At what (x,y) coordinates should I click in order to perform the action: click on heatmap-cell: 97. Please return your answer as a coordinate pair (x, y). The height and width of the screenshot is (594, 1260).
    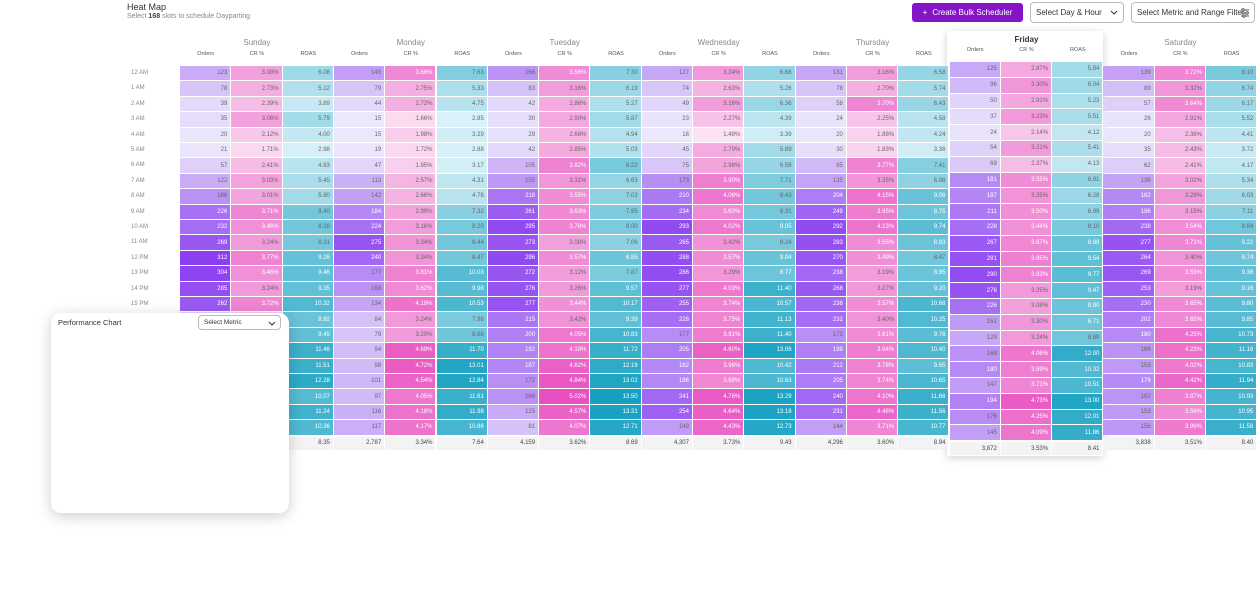
    Looking at the image, I should click on (359, 396).